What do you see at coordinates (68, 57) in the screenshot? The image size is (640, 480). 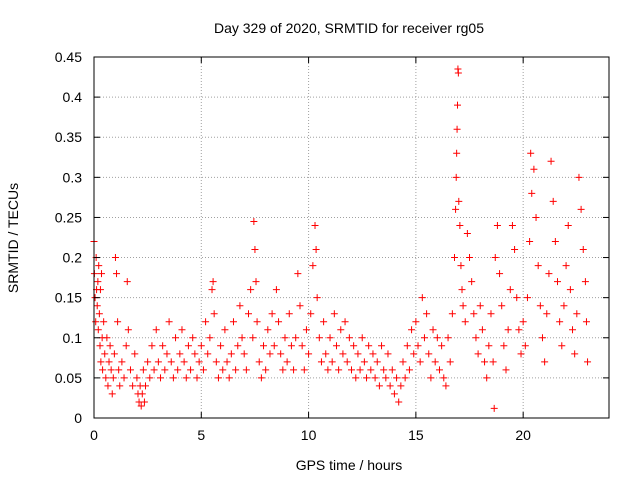 I see `y-tick-label: 0.45` at bounding box center [68, 57].